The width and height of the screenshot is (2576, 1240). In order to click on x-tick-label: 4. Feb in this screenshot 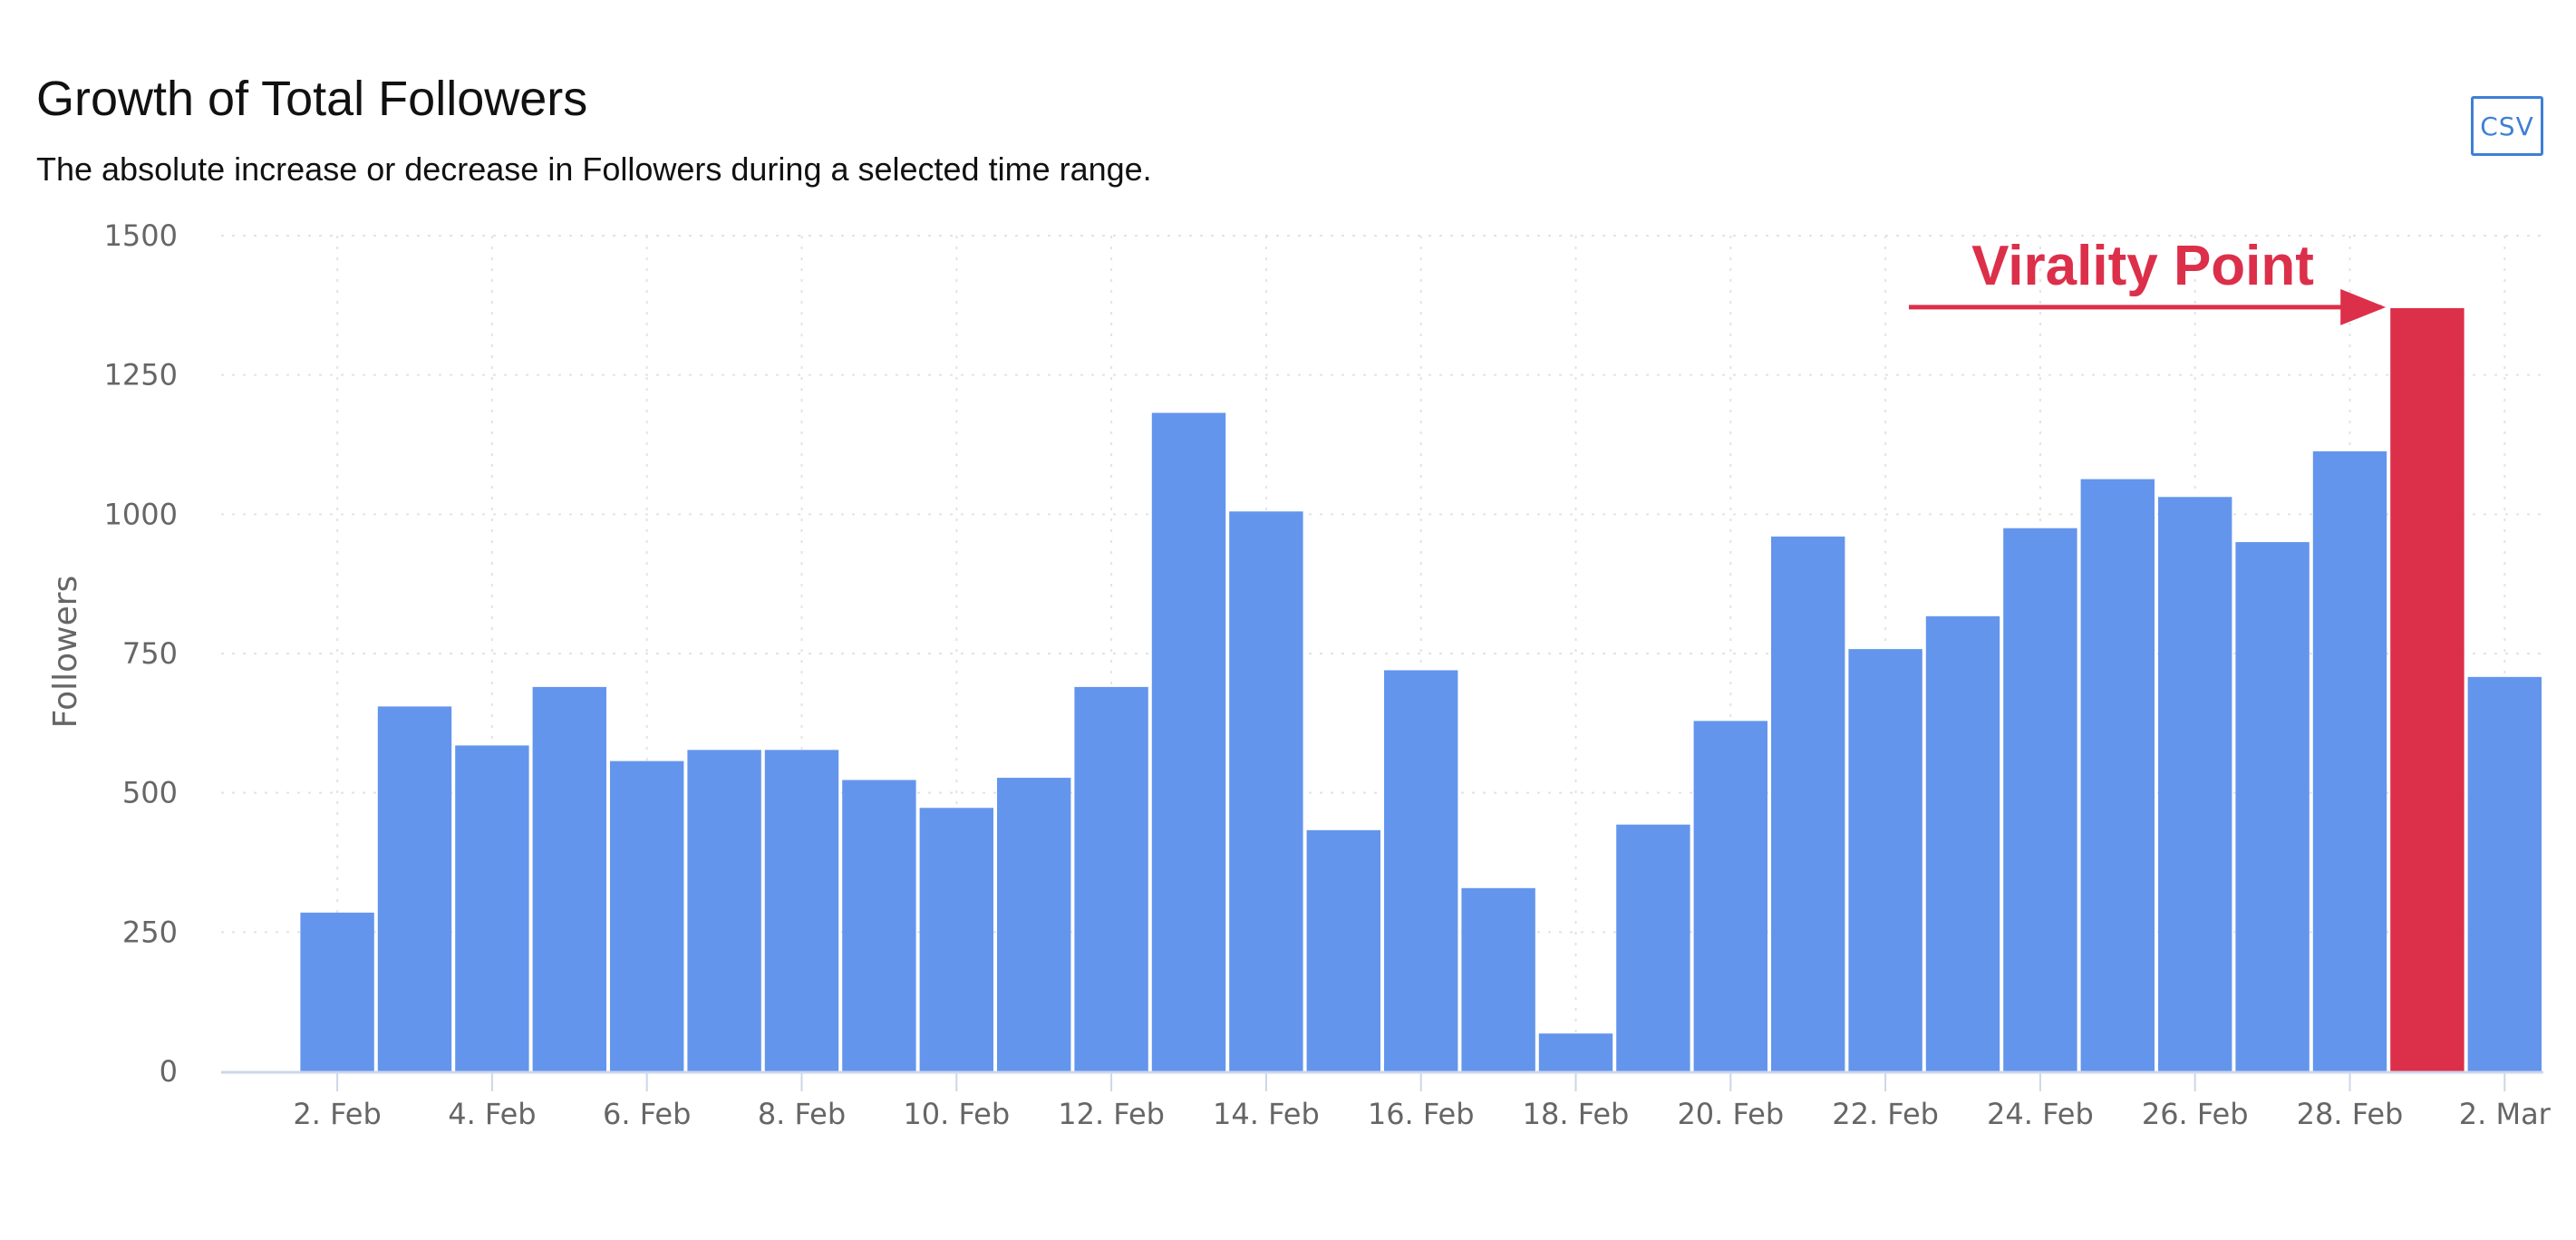, I will do `click(492, 1114)`.